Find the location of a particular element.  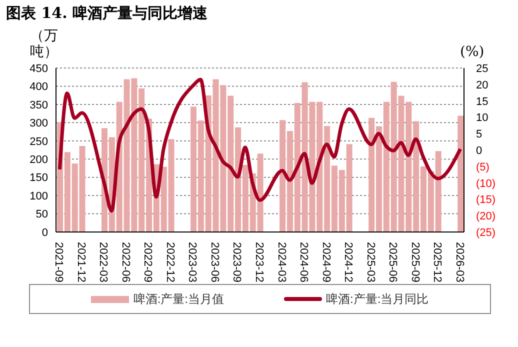

y-tick-label: 400 is located at coordinates (39, 87).